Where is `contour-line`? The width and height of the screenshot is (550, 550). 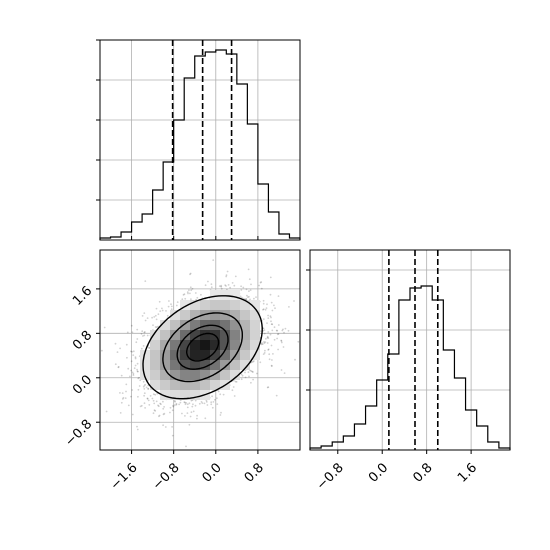 contour-line is located at coordinates (202, 347).